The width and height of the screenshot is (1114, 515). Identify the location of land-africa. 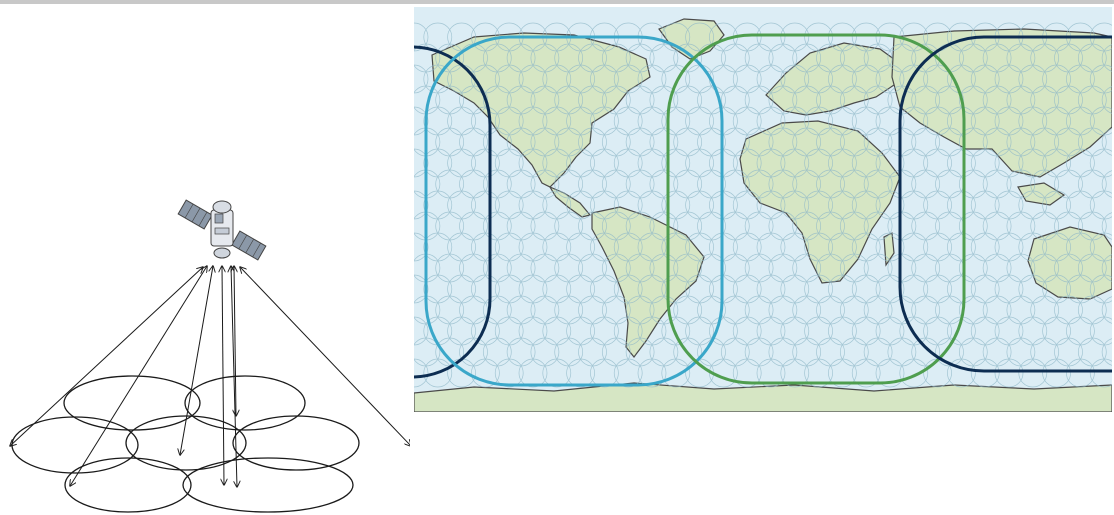
(820, 202).